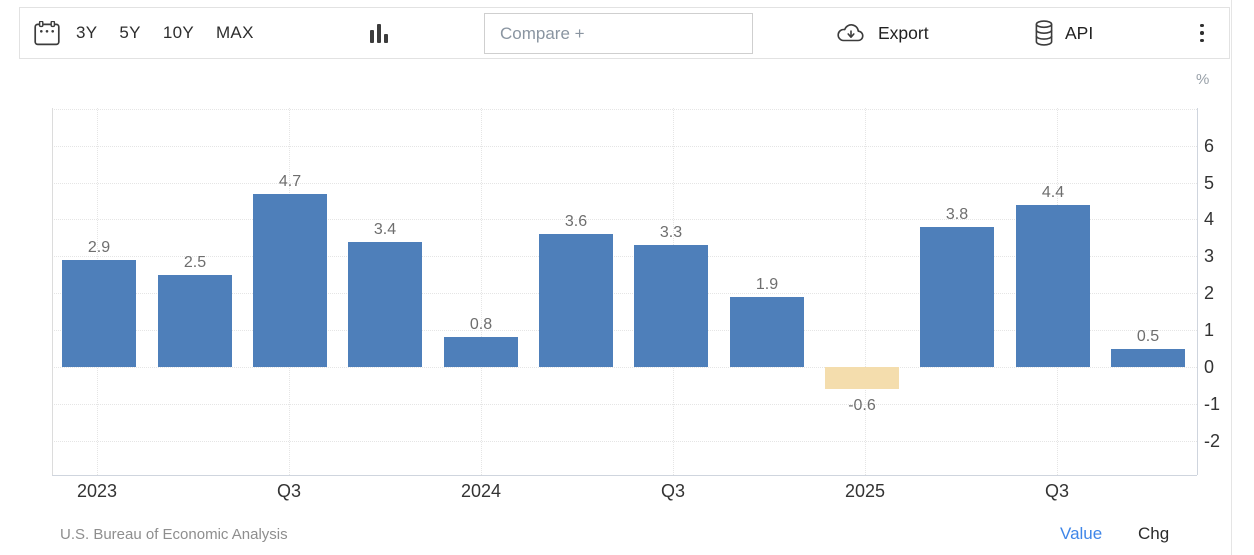 The image size is (1254, 555). Describe the element at coordinates (130, 32) in the screenshot. I see `range-button-5y: 5Y` at that location.